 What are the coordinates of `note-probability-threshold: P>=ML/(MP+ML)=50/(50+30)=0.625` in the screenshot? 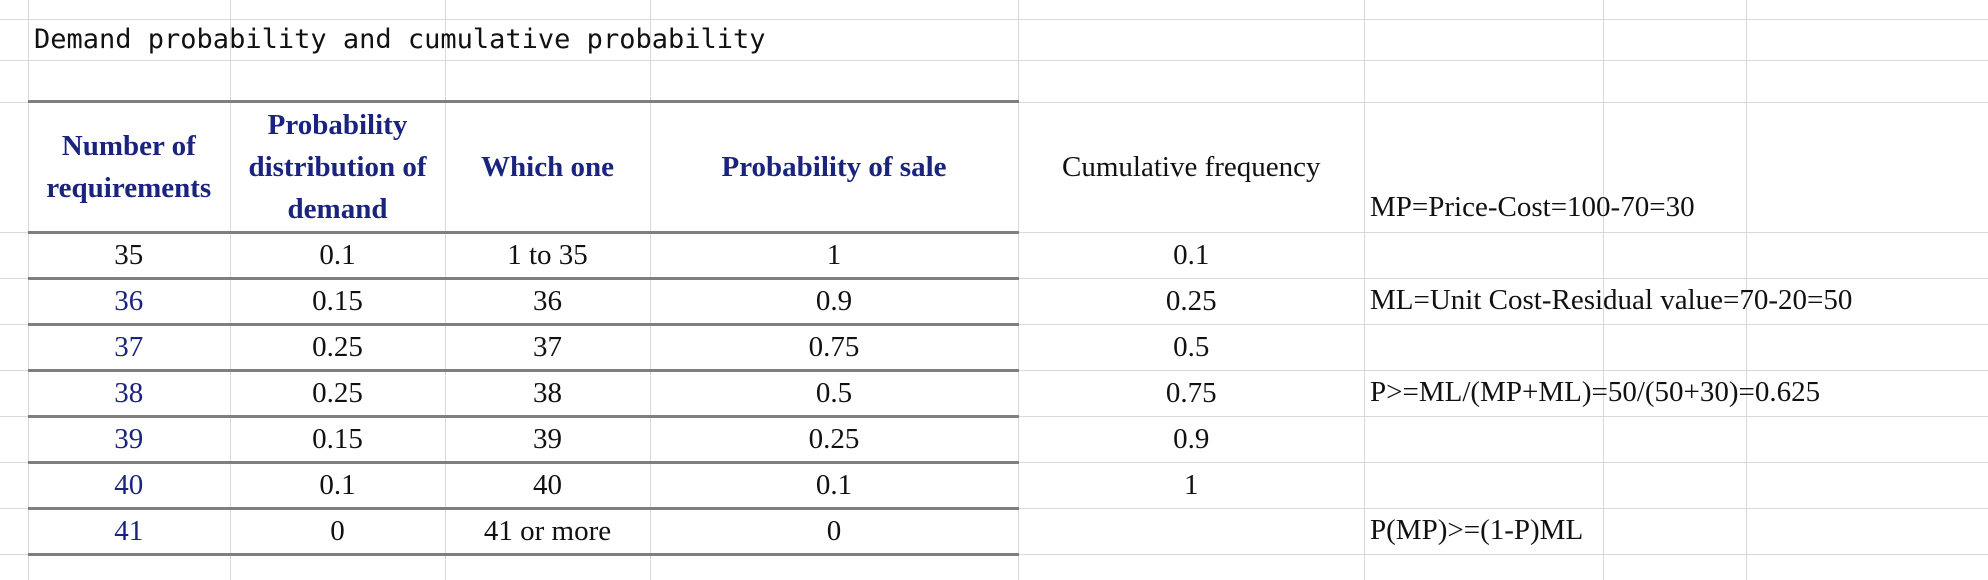 It's located at (1595, 392).